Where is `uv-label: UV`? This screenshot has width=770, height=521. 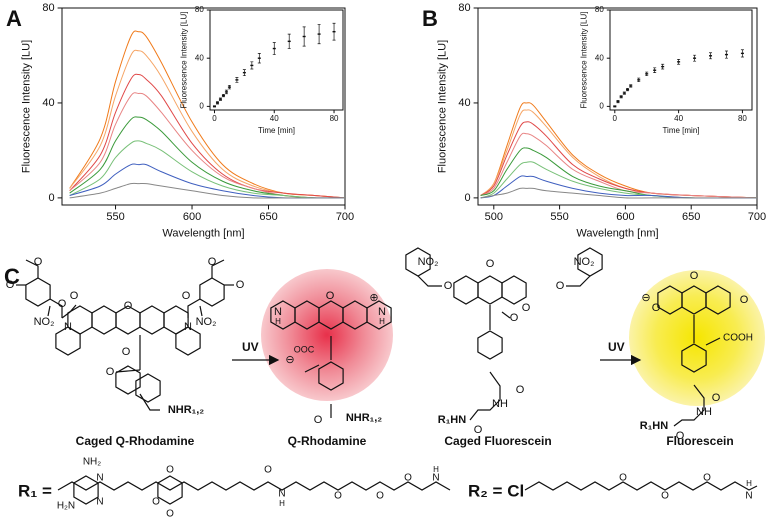
uv-label: UV is located at coordinates (250, 347).